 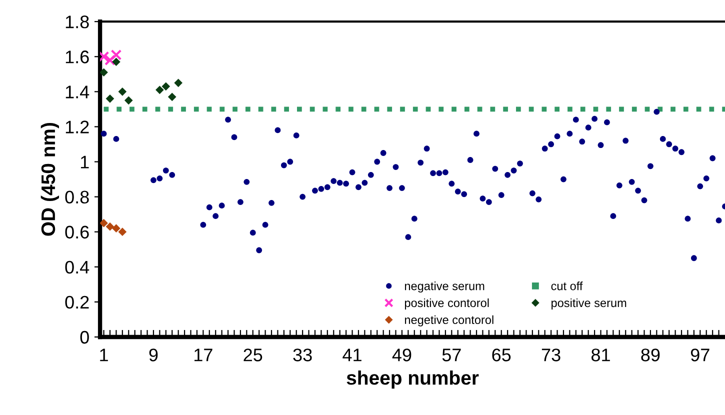 What do you see at coordinates (444, 287) in the screenshot?
I see `legend-label: negative serum` at bounding box center [444, 287].